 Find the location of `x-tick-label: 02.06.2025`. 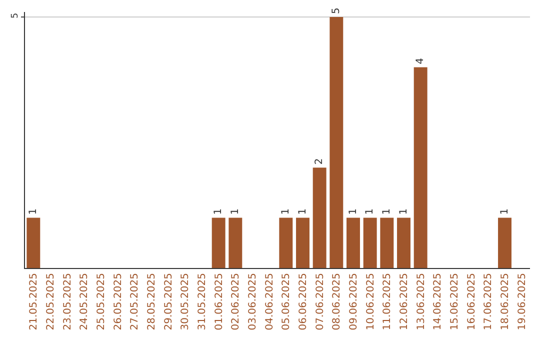

x-tick-label: 02.06.2025 is located at coordinates (236, 301).